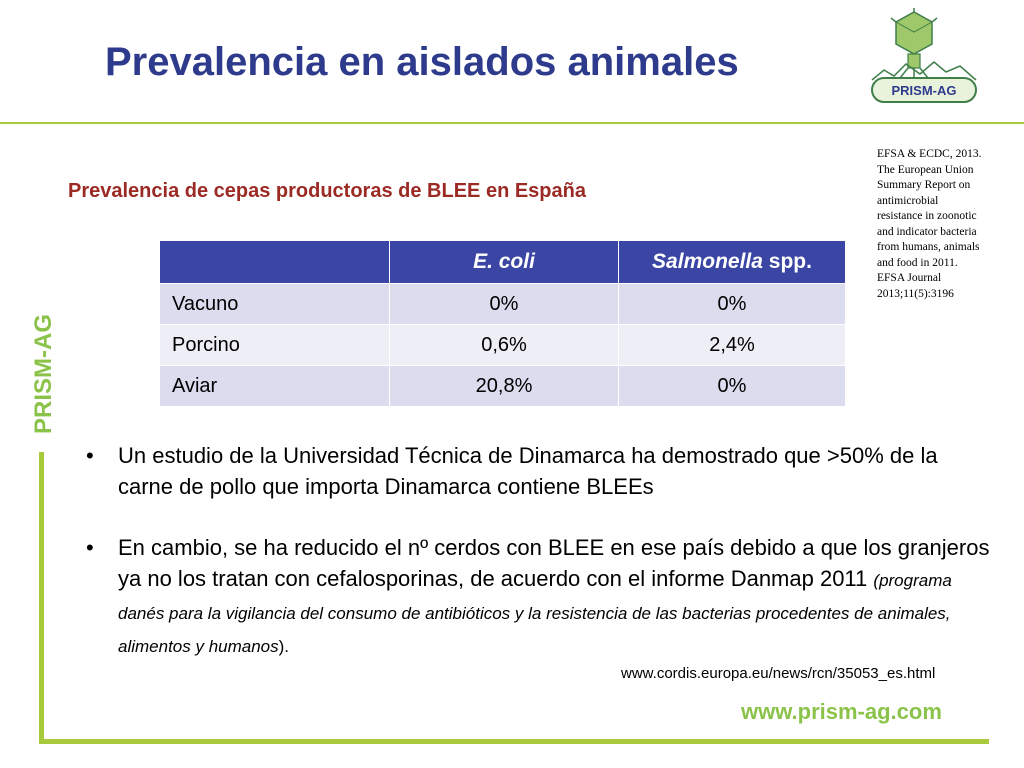 This screenshot has width=1024, height=768. Describe the element at coordinates (512, 123) in the screenshot. I see `header-divider` at that location.